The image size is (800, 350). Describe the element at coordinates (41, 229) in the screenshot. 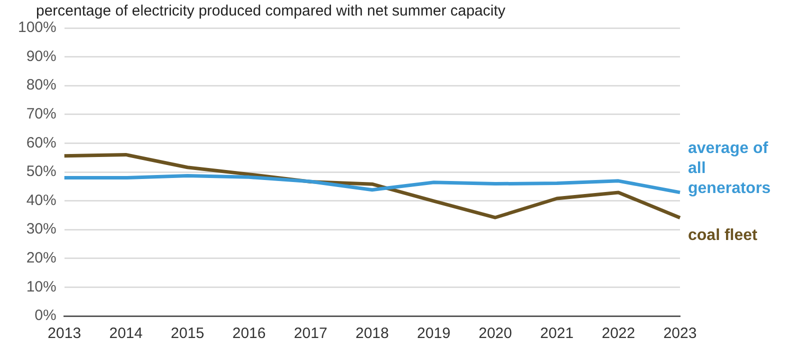

I see `y-tick-label: 30%` at that location.